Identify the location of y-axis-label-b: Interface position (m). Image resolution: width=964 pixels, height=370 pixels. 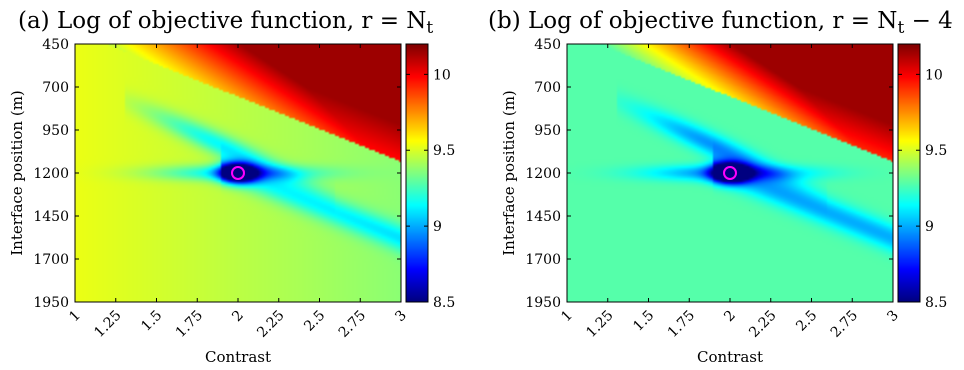
(509, 173).